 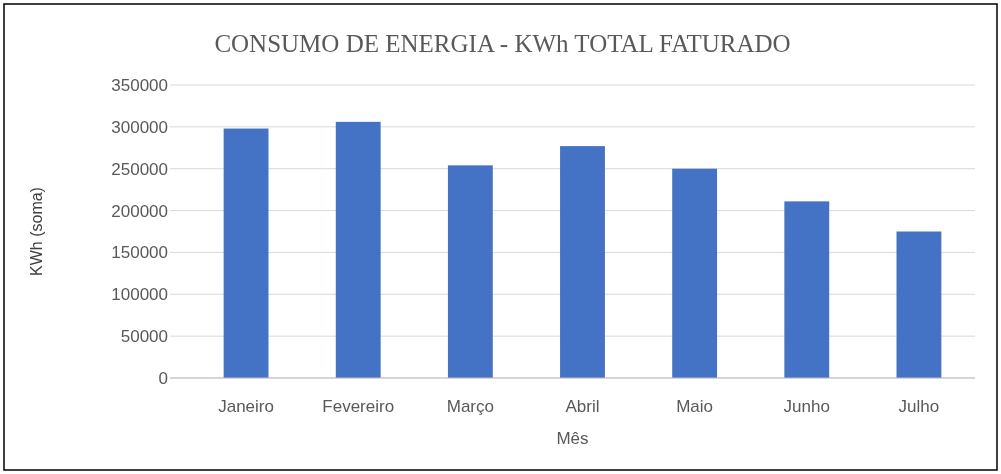 I want to click on y-tick-label: 300000, so click(x=139, y=127).